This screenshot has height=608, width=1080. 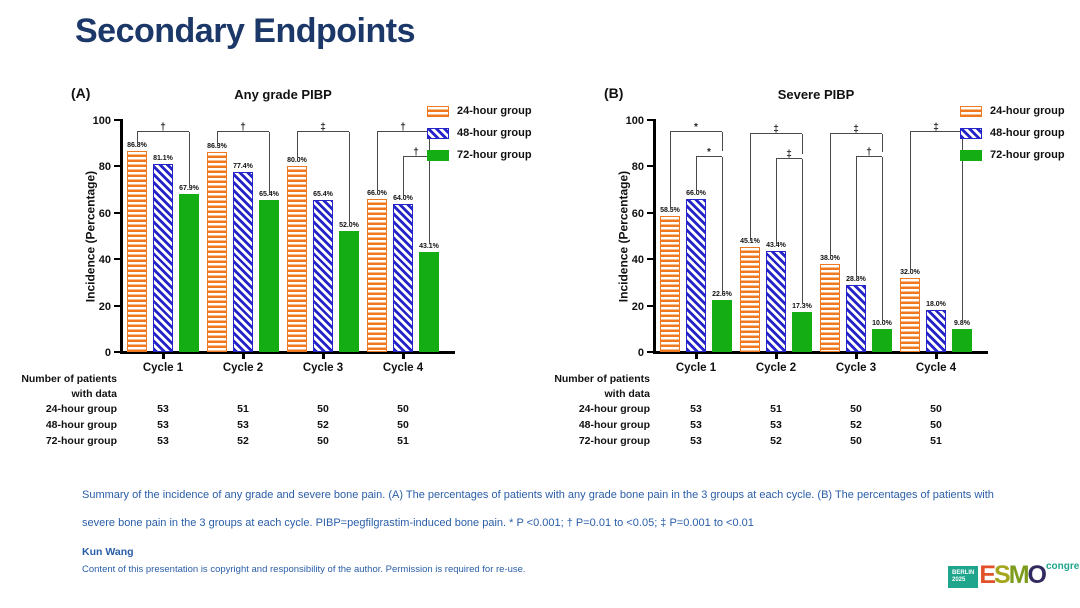 What do you see at coordinates (602, 379) in the screenshot?
I see `table-header-line1: Number of patients` at bounding box center [602, 379].